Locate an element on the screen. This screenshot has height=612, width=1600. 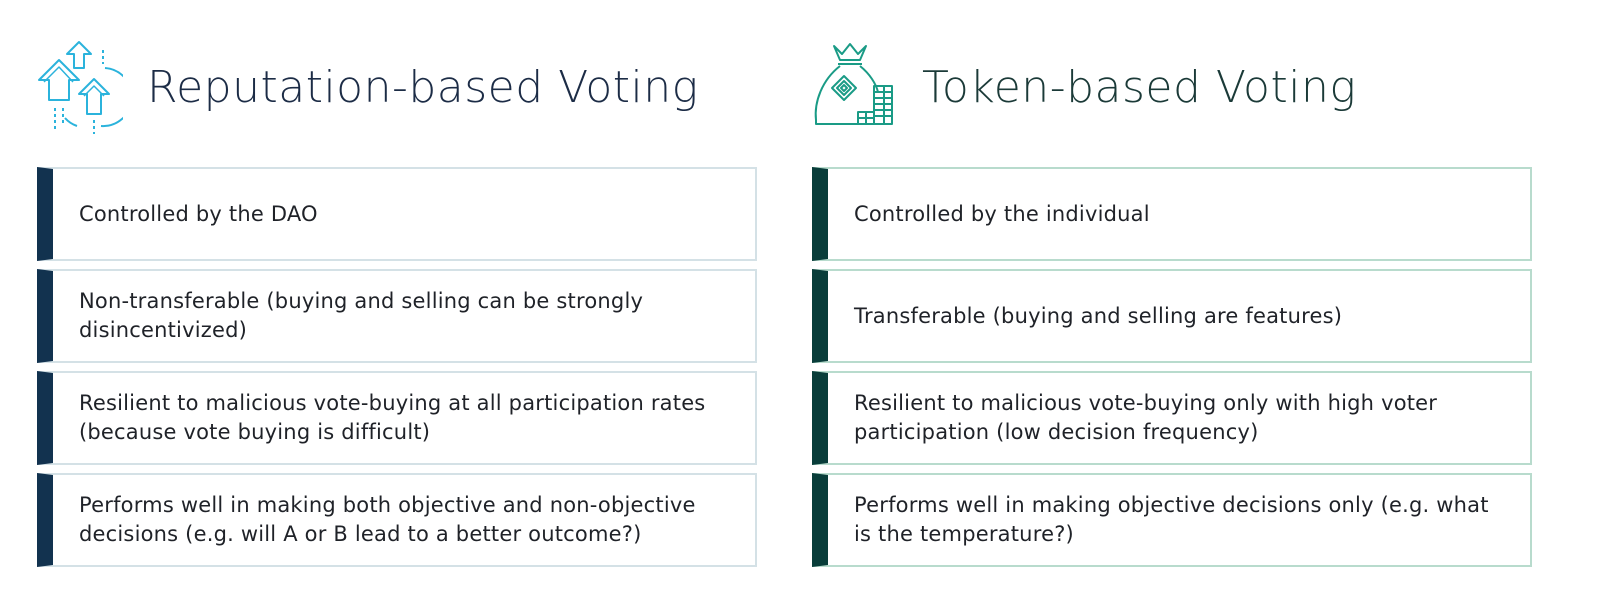
list-item-text: Controlled by the individual is located at coordinates (1002, 213).